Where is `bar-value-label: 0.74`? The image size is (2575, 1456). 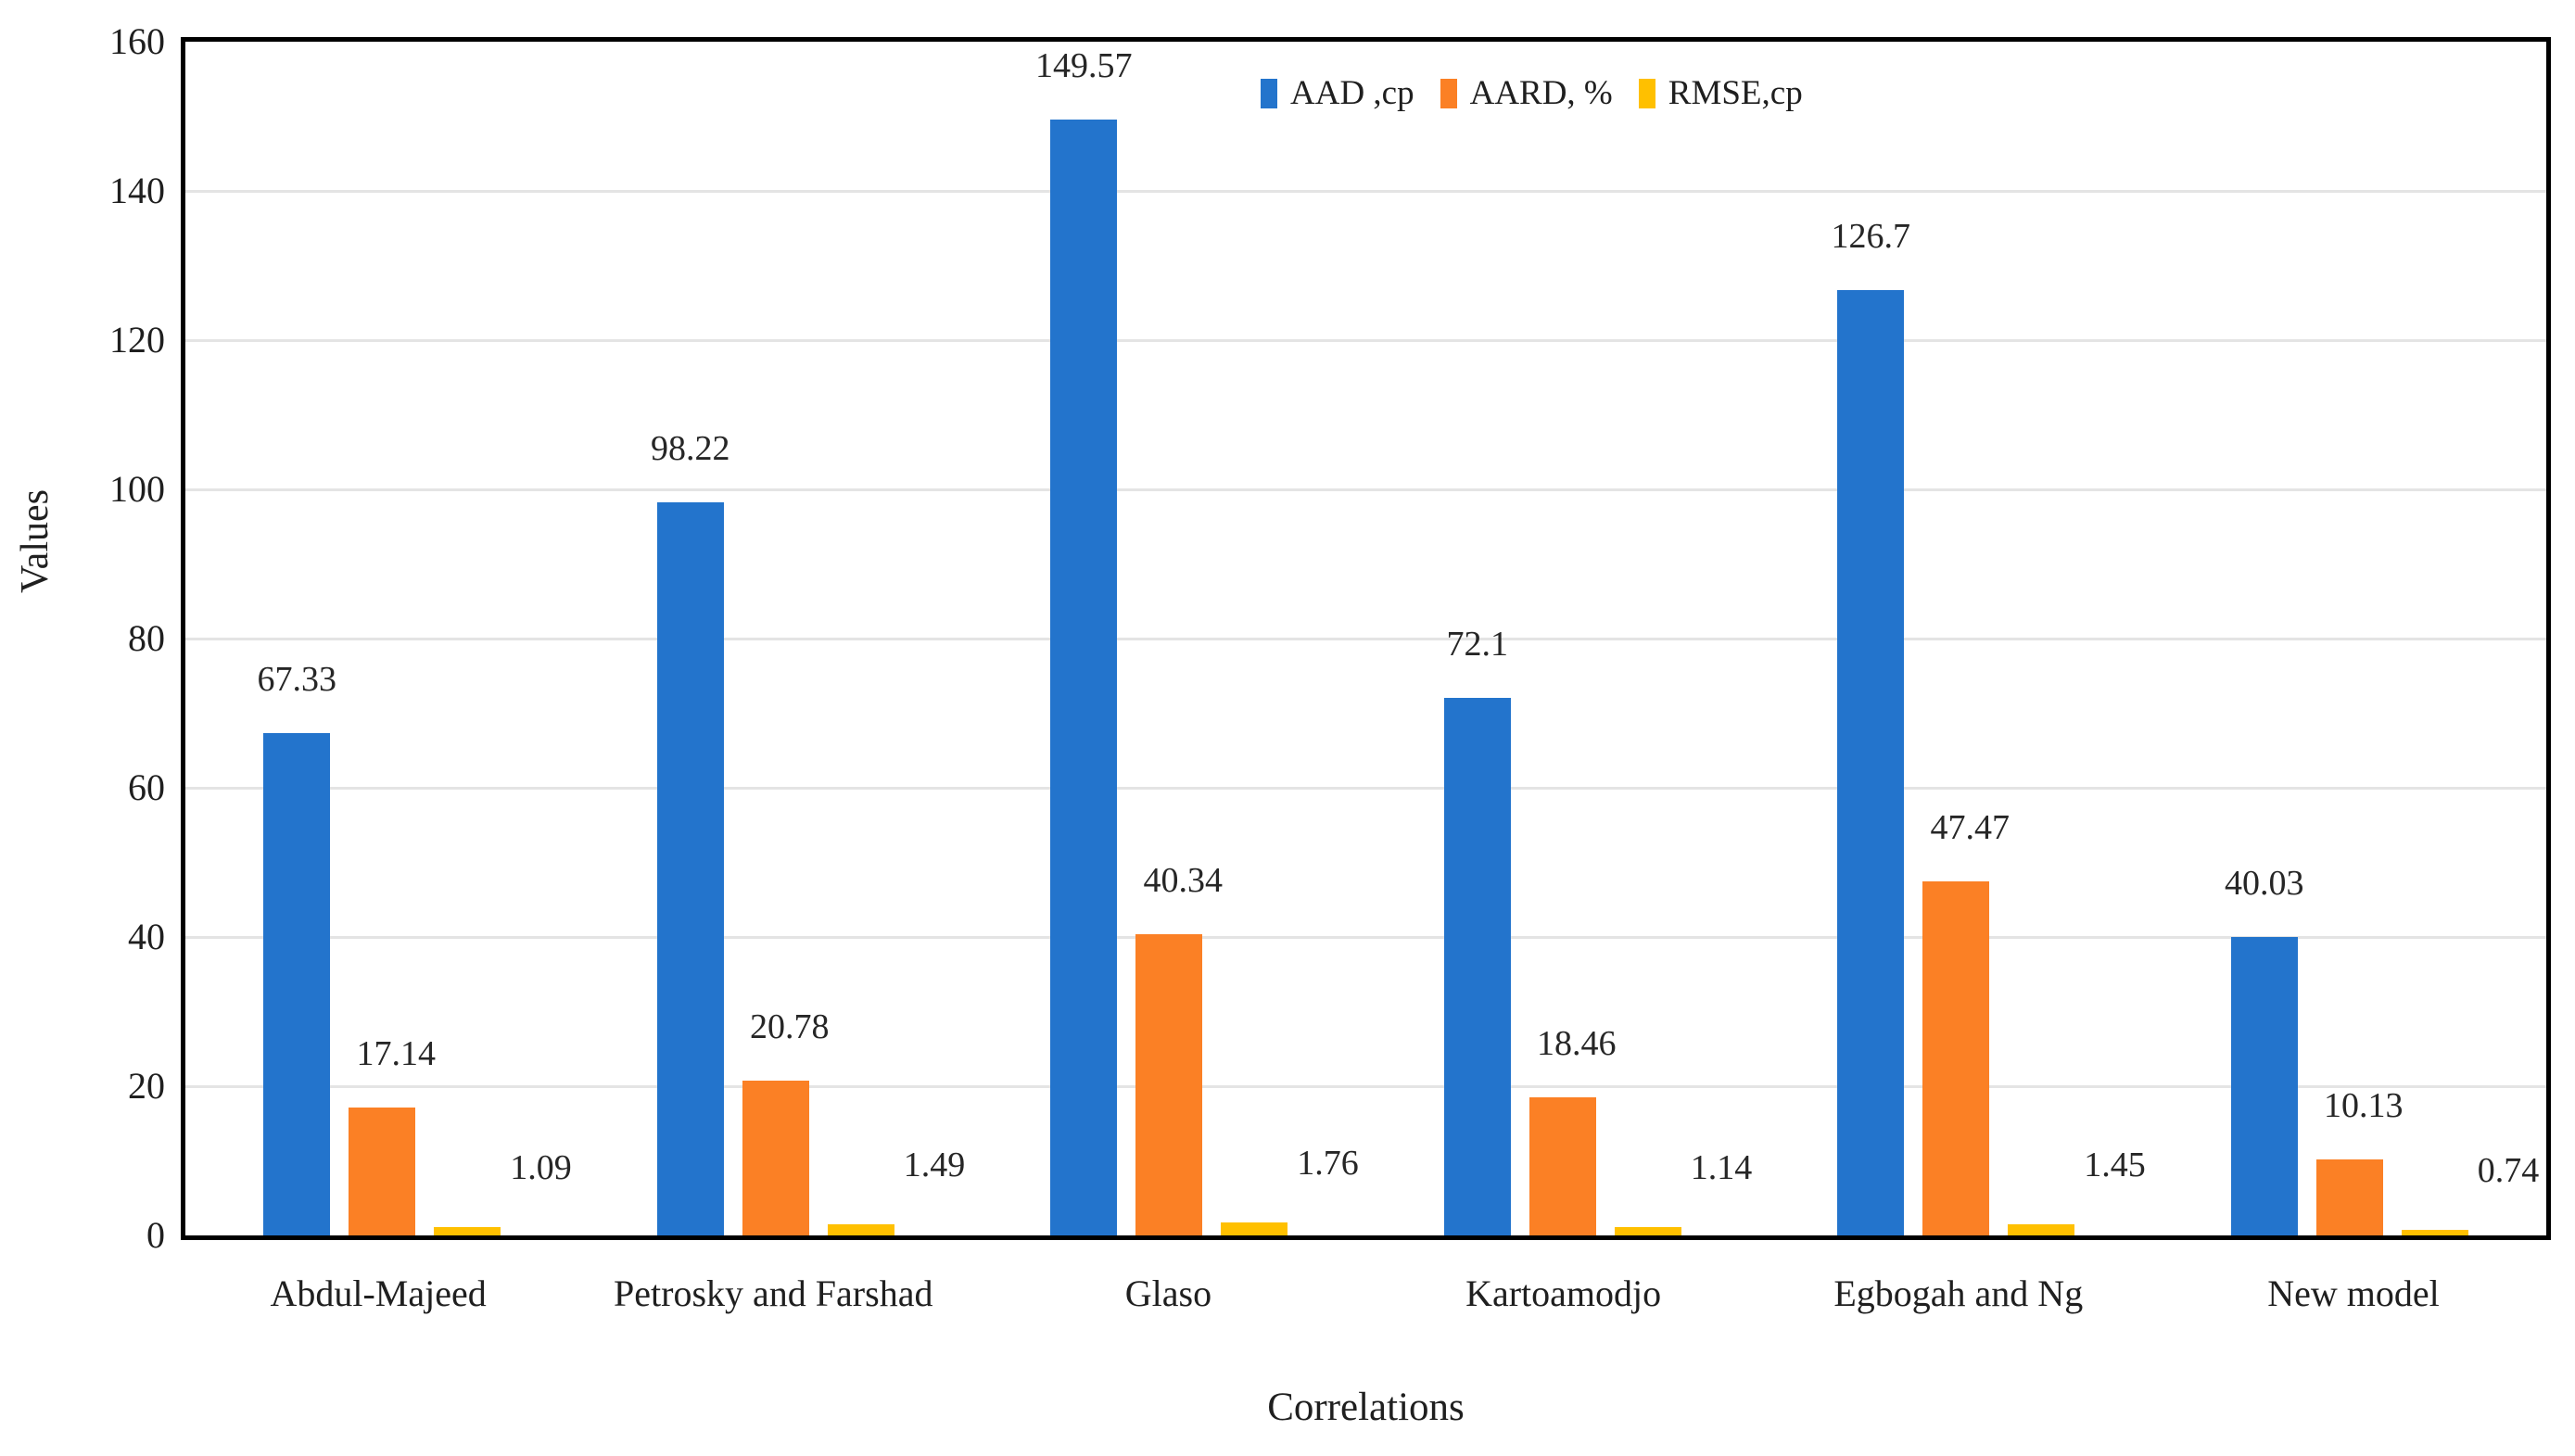
bar-value-label: 0.74 is located at coordinates (2508, 1171).